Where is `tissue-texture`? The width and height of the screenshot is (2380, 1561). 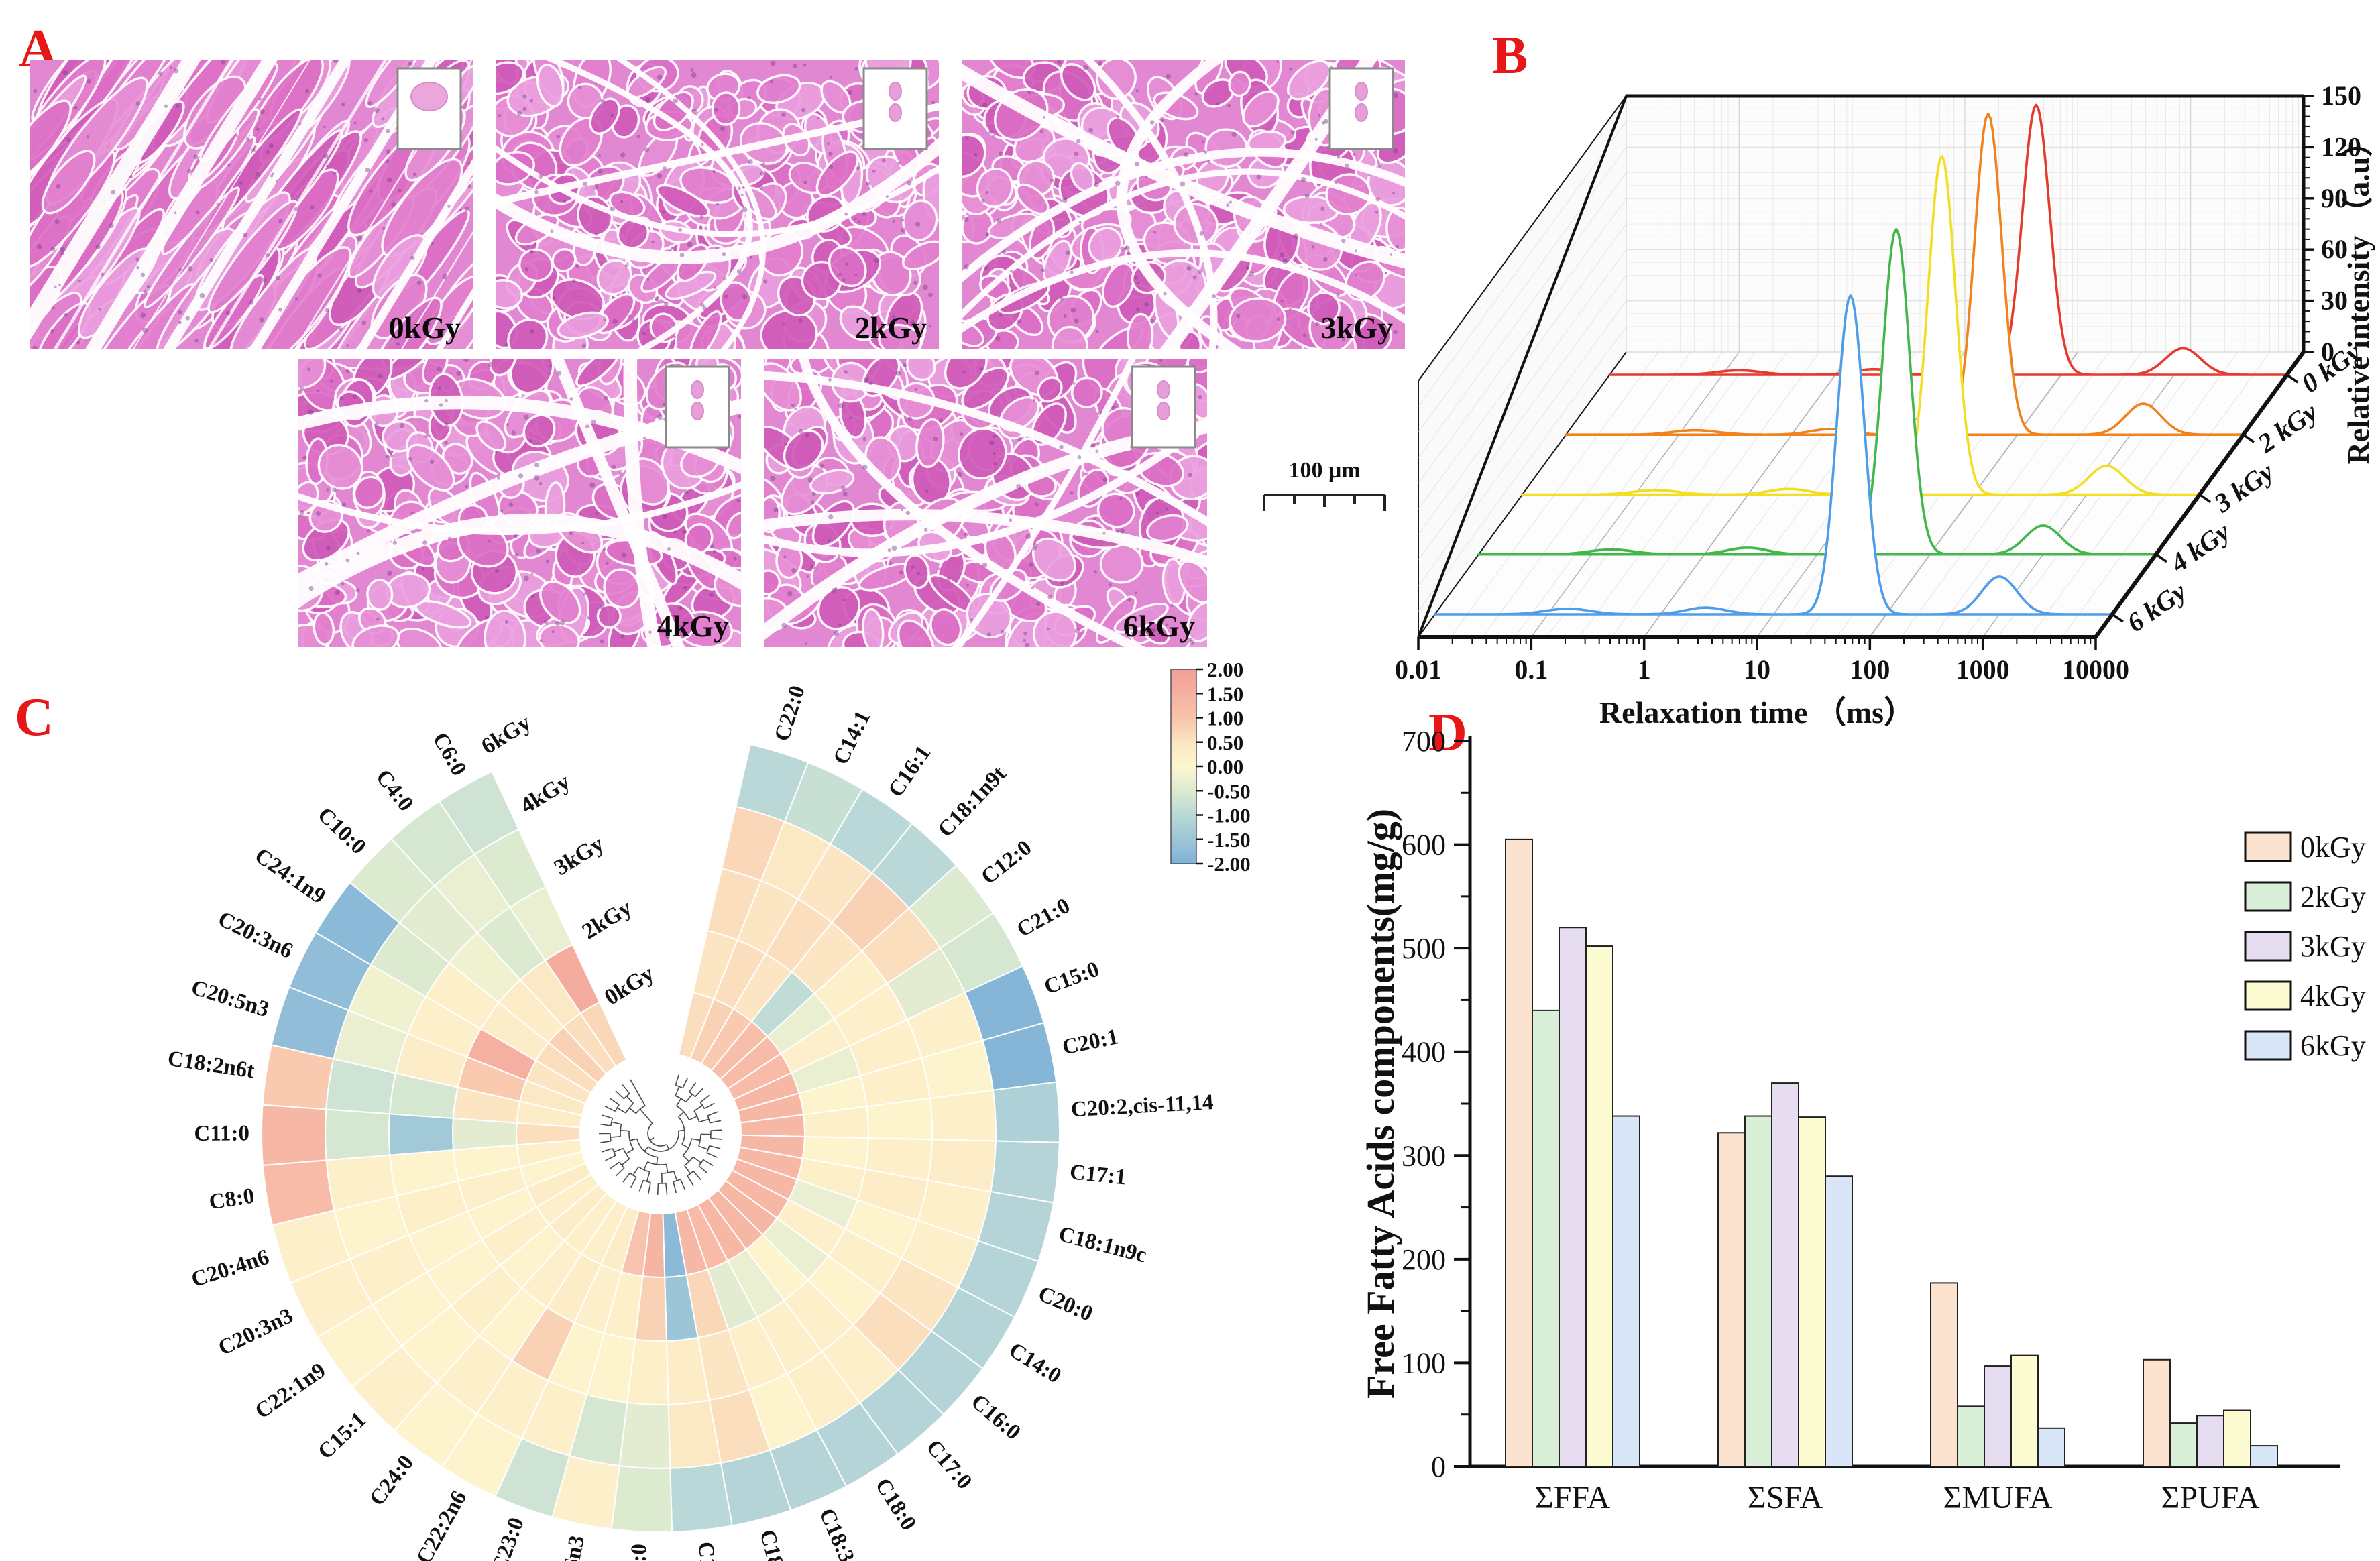 tissue-texture is located at coordinates (519, 503).